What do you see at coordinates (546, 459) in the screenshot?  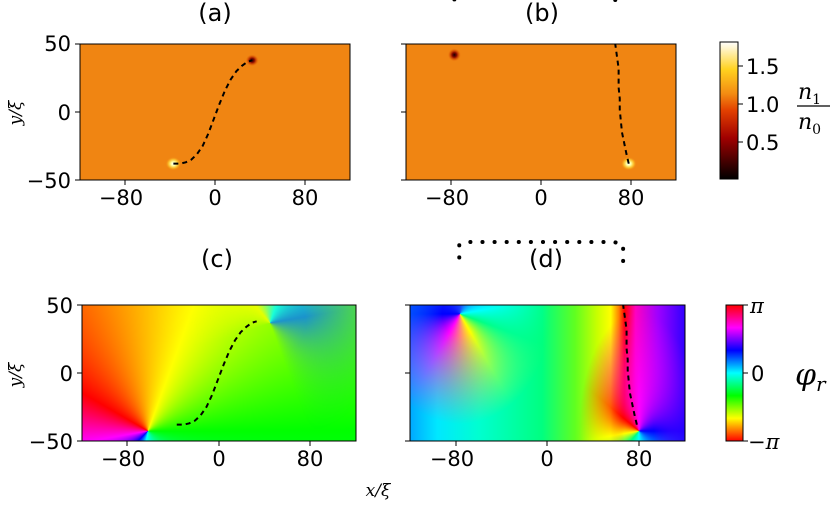 I see `xtick-d-mid: 0` at bounding box center [546, 459].